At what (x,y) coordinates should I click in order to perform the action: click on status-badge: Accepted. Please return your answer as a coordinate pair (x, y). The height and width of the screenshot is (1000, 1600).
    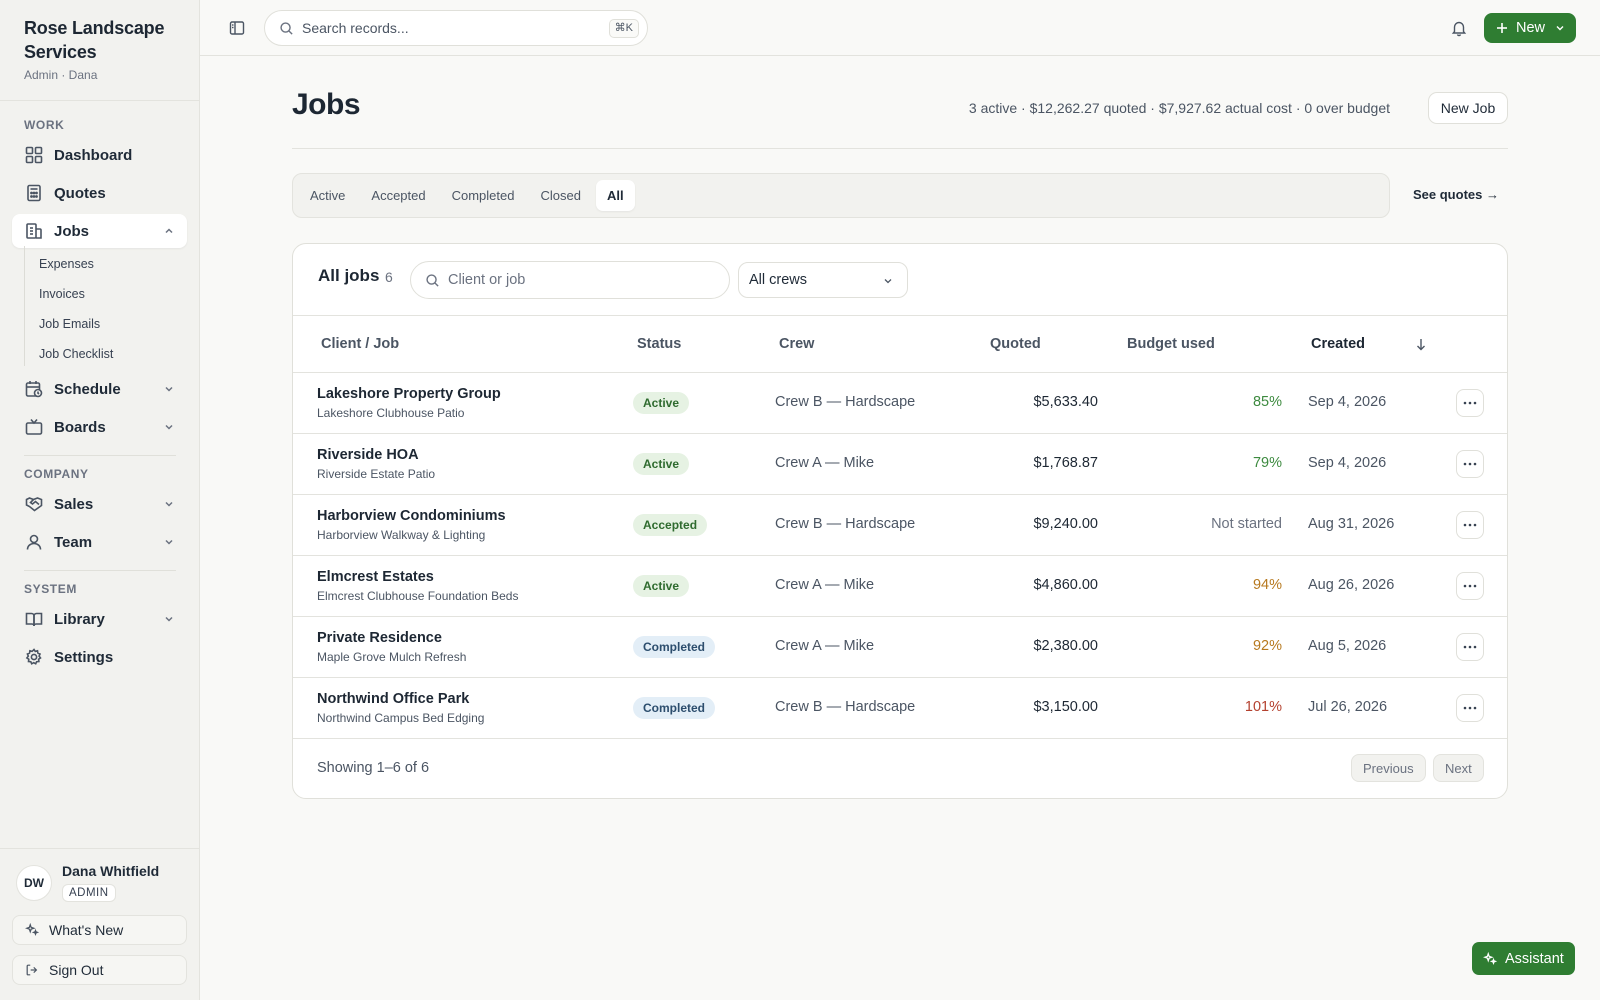
    Looking at the image, I should click on (670, 525).